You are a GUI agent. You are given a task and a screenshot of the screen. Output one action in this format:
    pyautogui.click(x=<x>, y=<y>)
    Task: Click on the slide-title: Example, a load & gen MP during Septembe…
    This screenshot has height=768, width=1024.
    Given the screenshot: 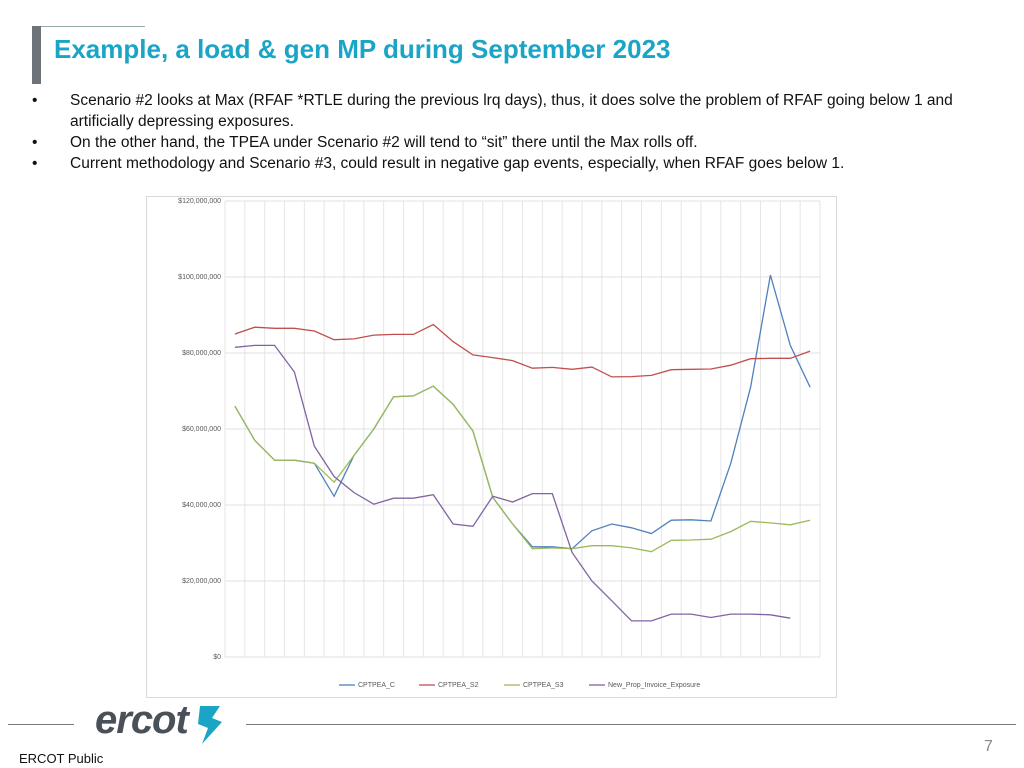 What is the action you would take?
    pyautogui.click(x=362, y=49)
    